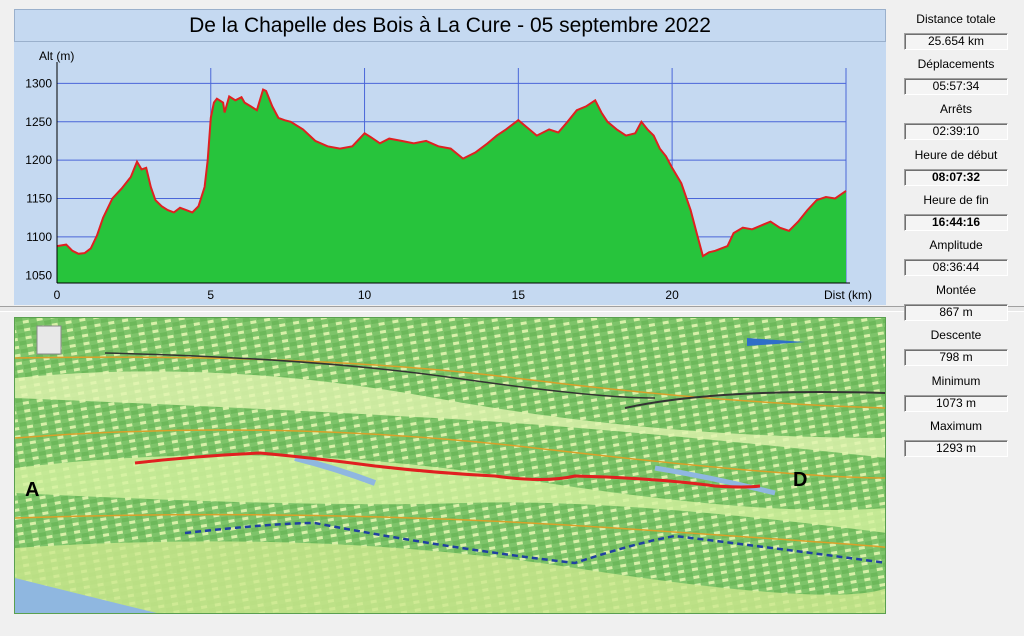 Image resolution: width=1024 pixels, height=636 pixels. What do you see at coordinates (956, 132) in the screenshot?
I see `stat-value: 02:39:10` at bounding box center [956, 132].